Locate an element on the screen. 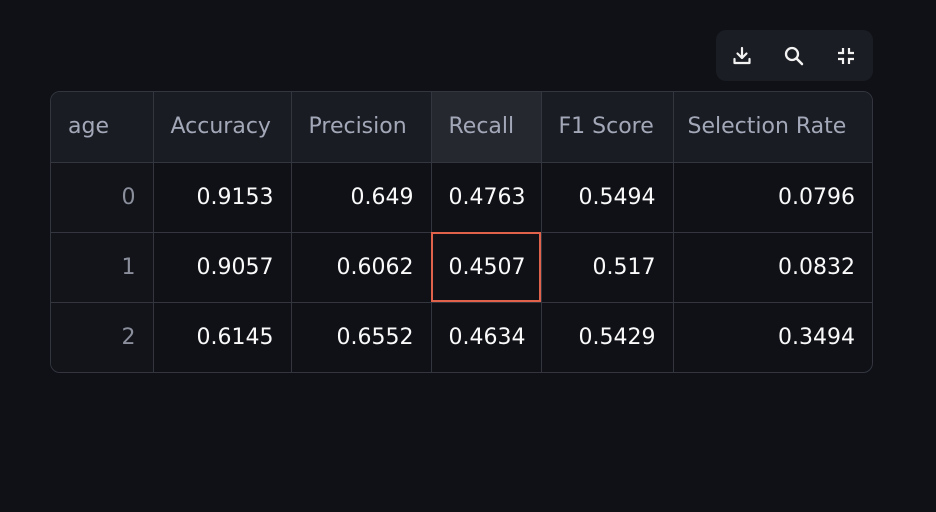  download-button is located at coordinates (742, 56).